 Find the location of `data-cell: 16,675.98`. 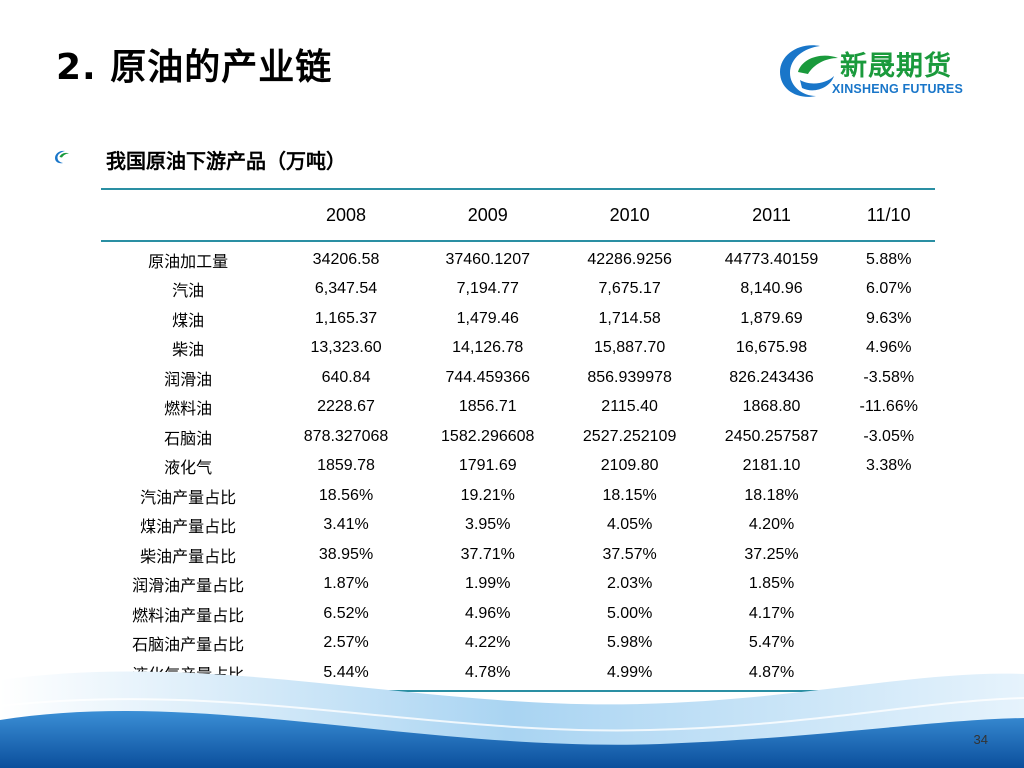

data-cell: 16,675.98 is located at coordinates (771, 348).